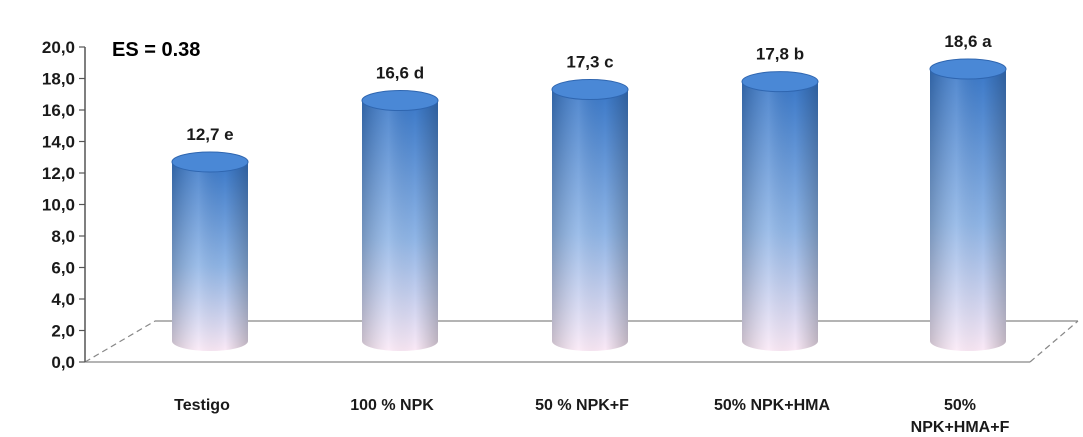 Image resolution: width=1083 pixels, height=437 pixels. What do you see at coordinates (589, 62) in the screenshot?
I see `data-label: 17,3 c` at bounding box center [589, 62].